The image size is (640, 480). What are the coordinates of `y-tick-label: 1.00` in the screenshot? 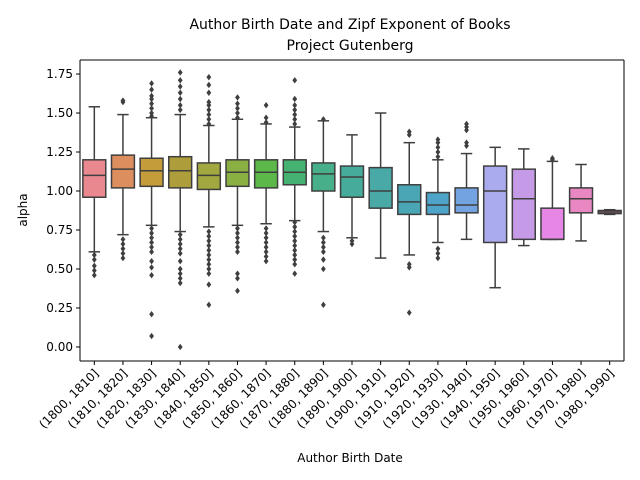 It's located at (59, 191).